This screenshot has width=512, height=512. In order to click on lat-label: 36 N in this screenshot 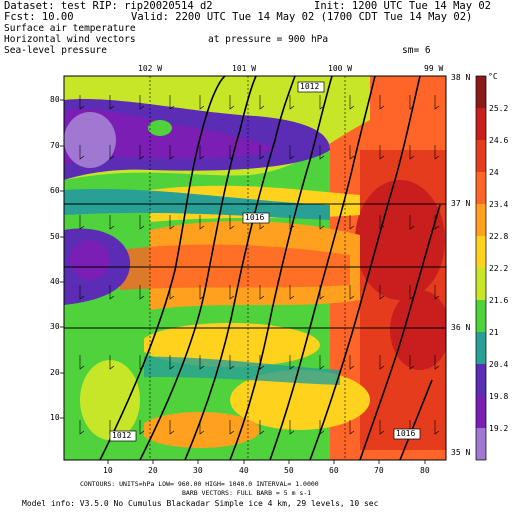, I will do `click(461, 327)`.